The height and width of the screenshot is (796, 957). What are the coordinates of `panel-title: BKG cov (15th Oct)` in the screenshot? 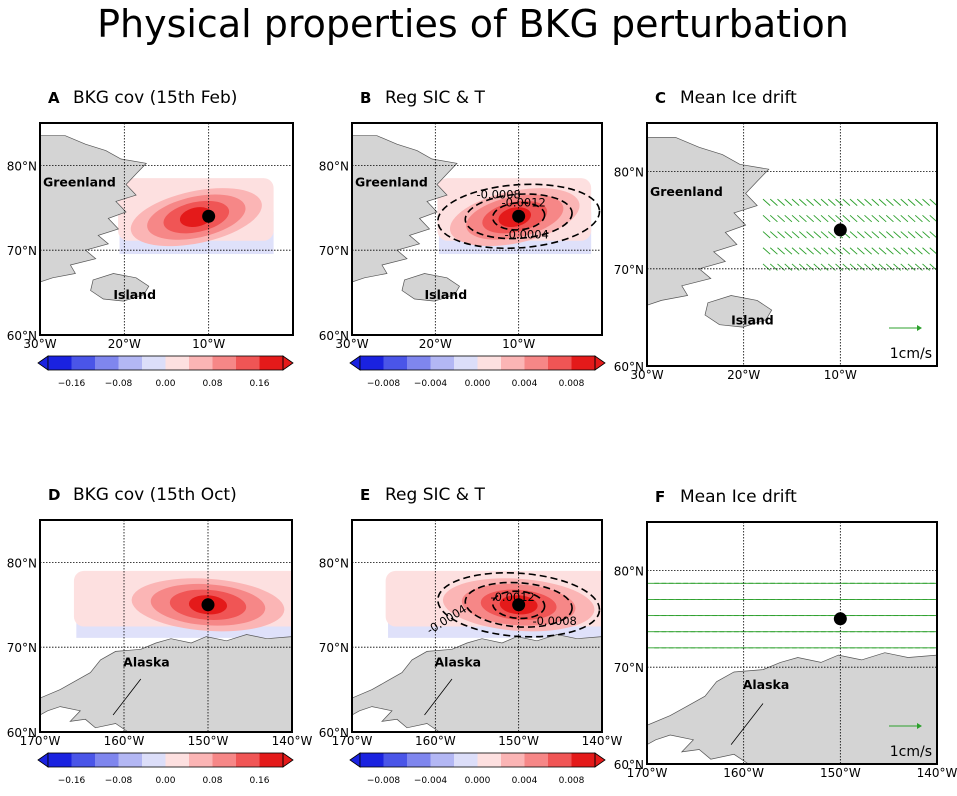 It's located at (155, 495).